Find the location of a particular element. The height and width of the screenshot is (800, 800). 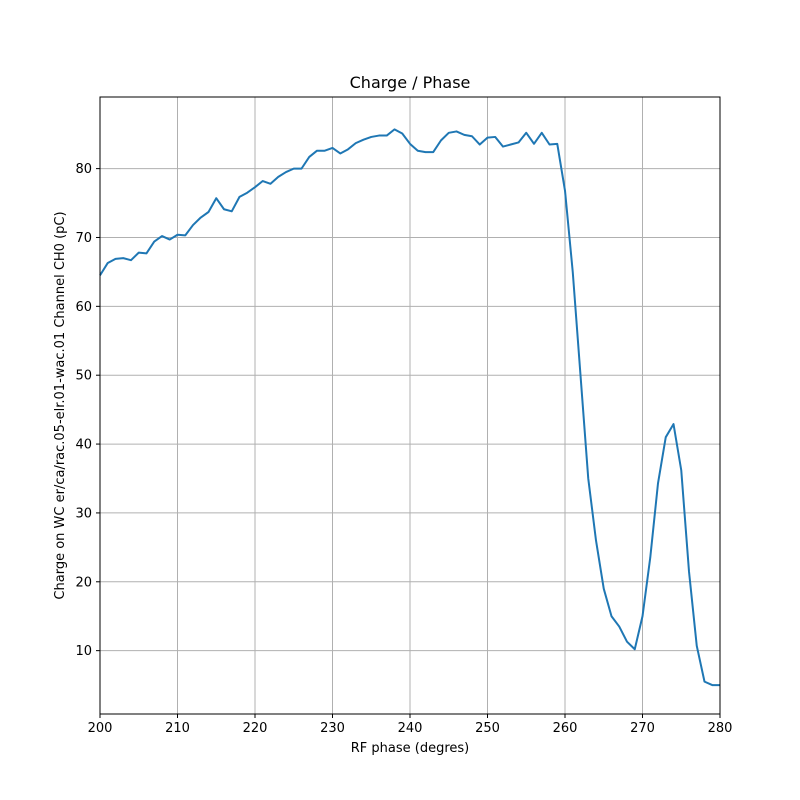

x-tick-label: 240 is located at coordinates (410, 728).